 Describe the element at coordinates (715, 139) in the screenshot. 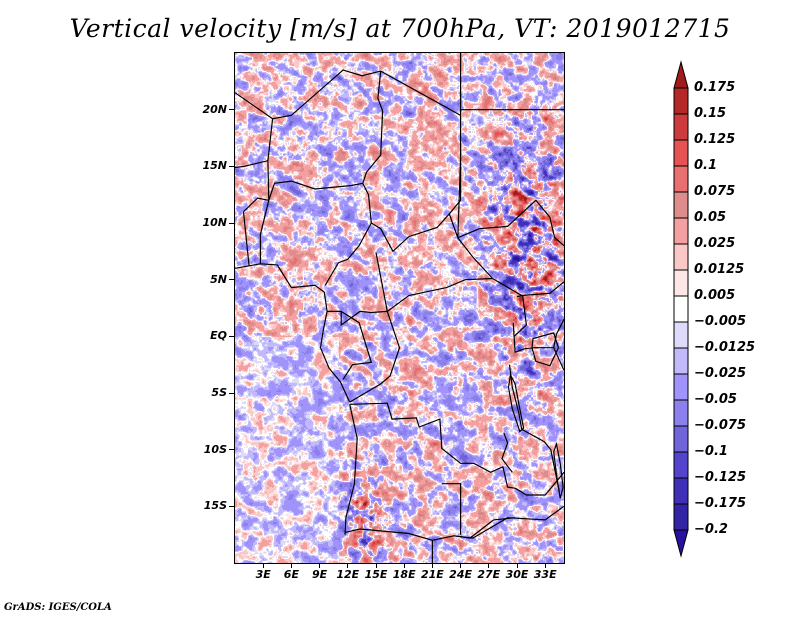

I see `colorbar-label: 0.125` at that location.